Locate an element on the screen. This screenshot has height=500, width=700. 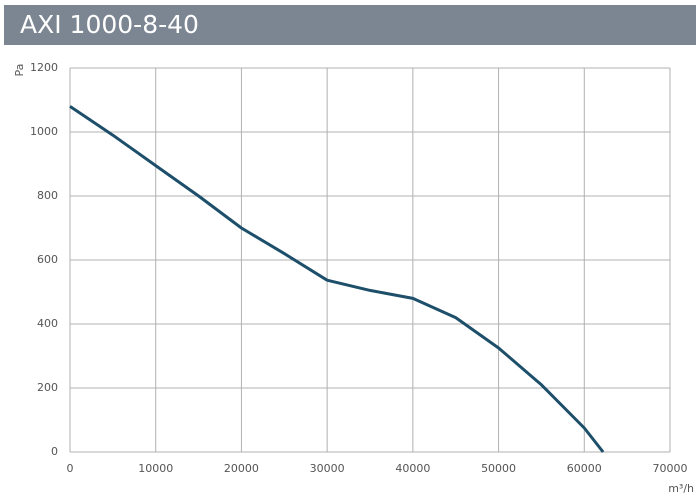
y-tick-label: 800 is located at coordinates (47, 195).